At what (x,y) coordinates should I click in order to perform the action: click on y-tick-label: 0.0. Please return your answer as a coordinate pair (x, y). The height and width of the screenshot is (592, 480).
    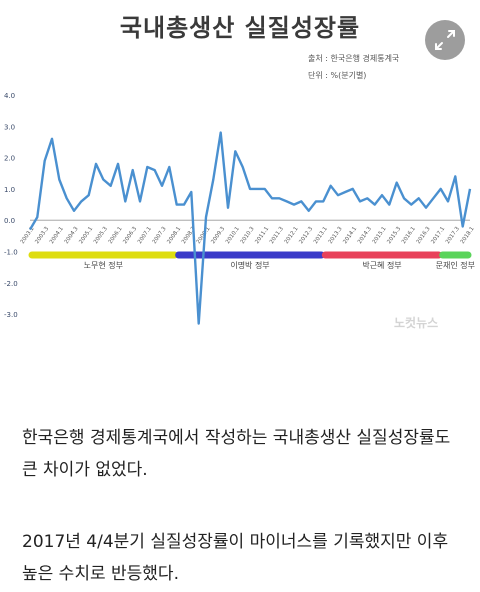
    Looking at the image, I should click on (9, 221).